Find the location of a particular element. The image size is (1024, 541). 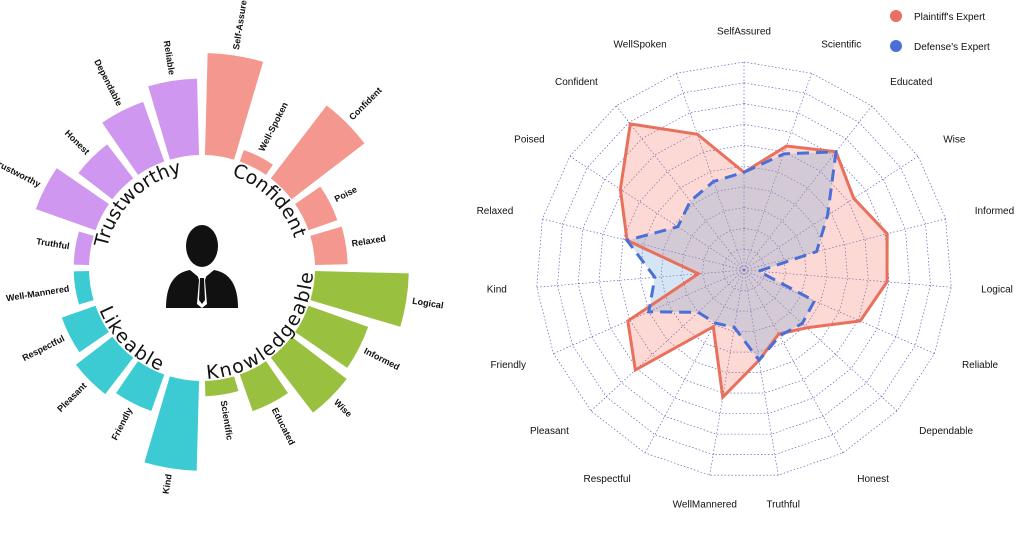

axis-label-selfassured: SelfAssured is located at coordinates (744, 32).